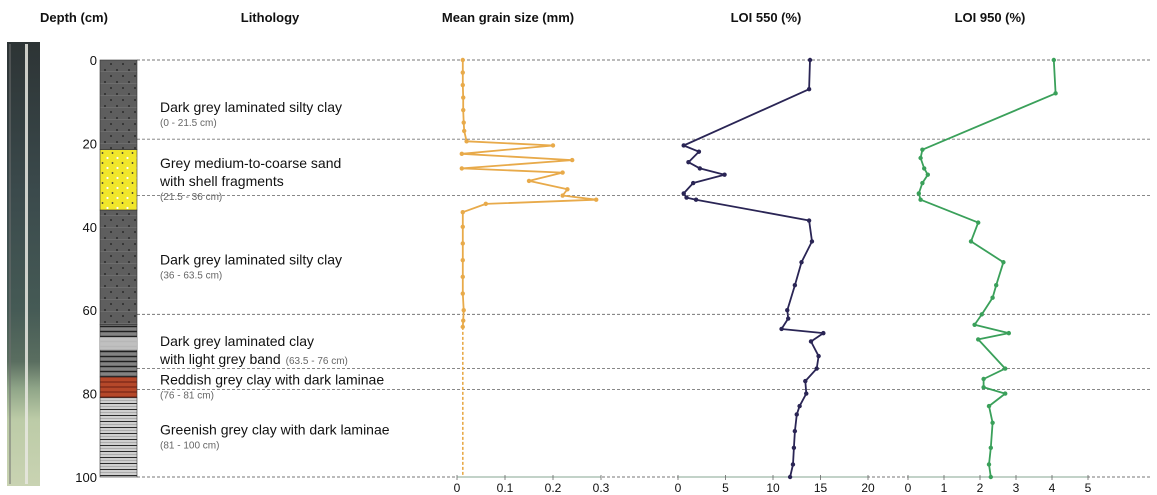  I want to click on lithology-unit-range: (76 - 81 cm), so click(187, 395).